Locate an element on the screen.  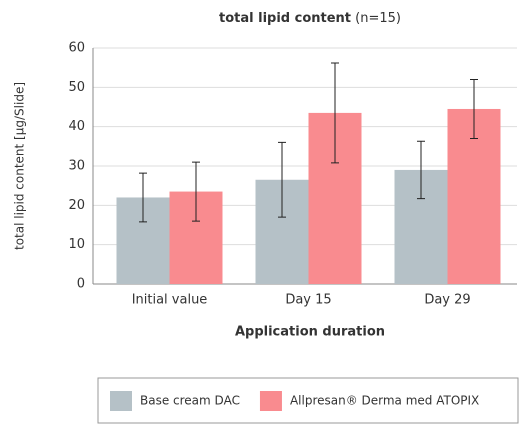
x-tick-label: Day 15 is located at coordinates (308, 300).